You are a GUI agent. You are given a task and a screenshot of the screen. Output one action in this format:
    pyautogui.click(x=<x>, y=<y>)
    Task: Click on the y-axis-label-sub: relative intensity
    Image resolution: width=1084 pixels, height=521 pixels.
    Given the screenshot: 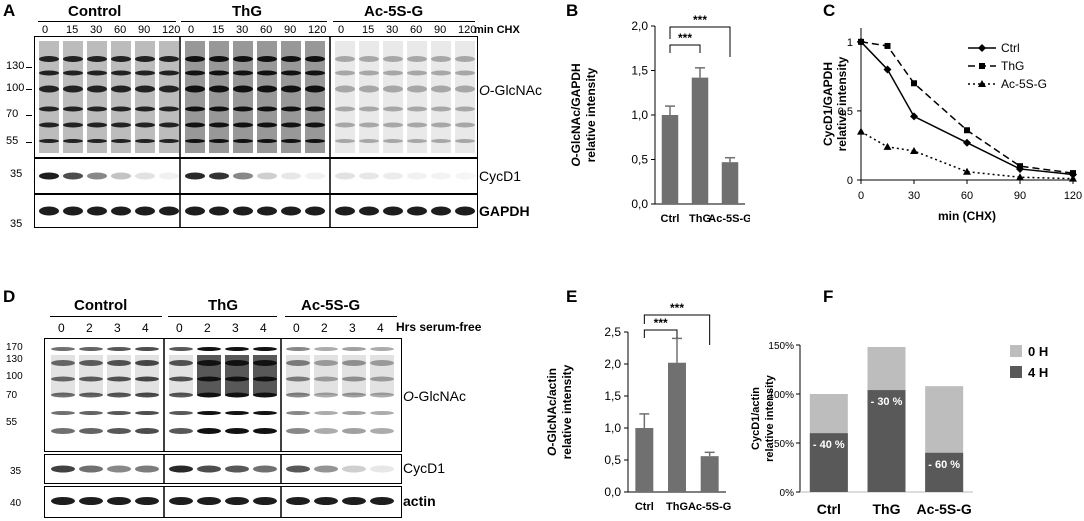 What is the action you would take?
    pyautogui.click(x=770, y=418)
    